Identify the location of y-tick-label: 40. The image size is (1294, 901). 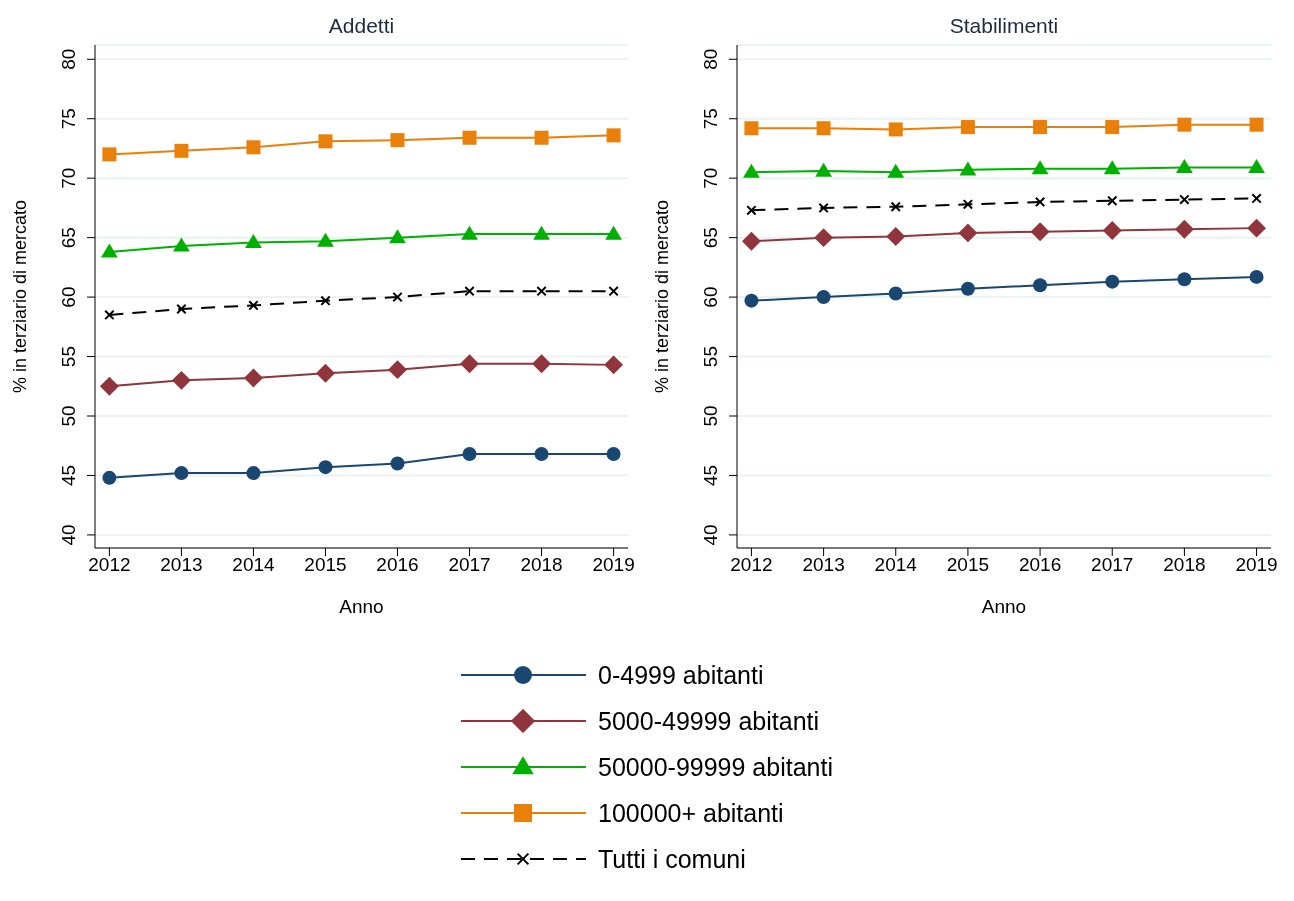
(710, 535).